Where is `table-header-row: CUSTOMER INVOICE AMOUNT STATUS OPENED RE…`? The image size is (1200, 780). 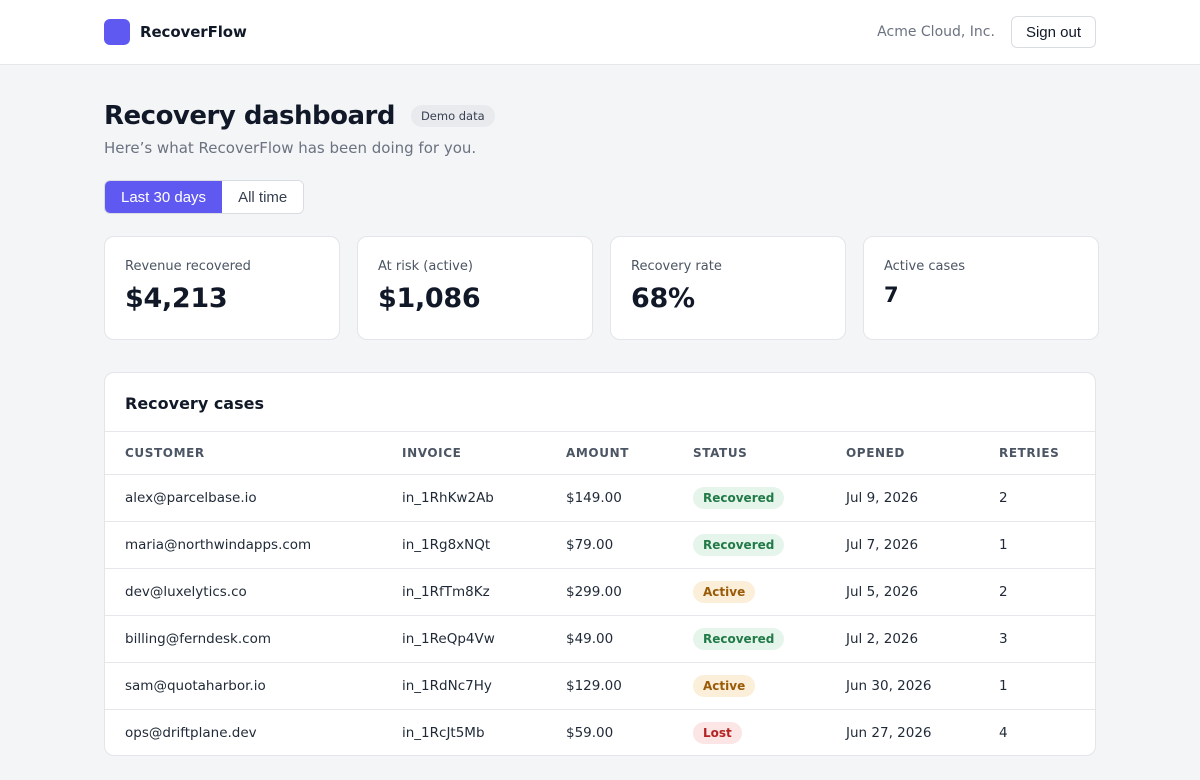
table-header-row: CUSTOMER INVOICE AMOUNT STATUS OPENED RE… is located at coordinates (600, 453).